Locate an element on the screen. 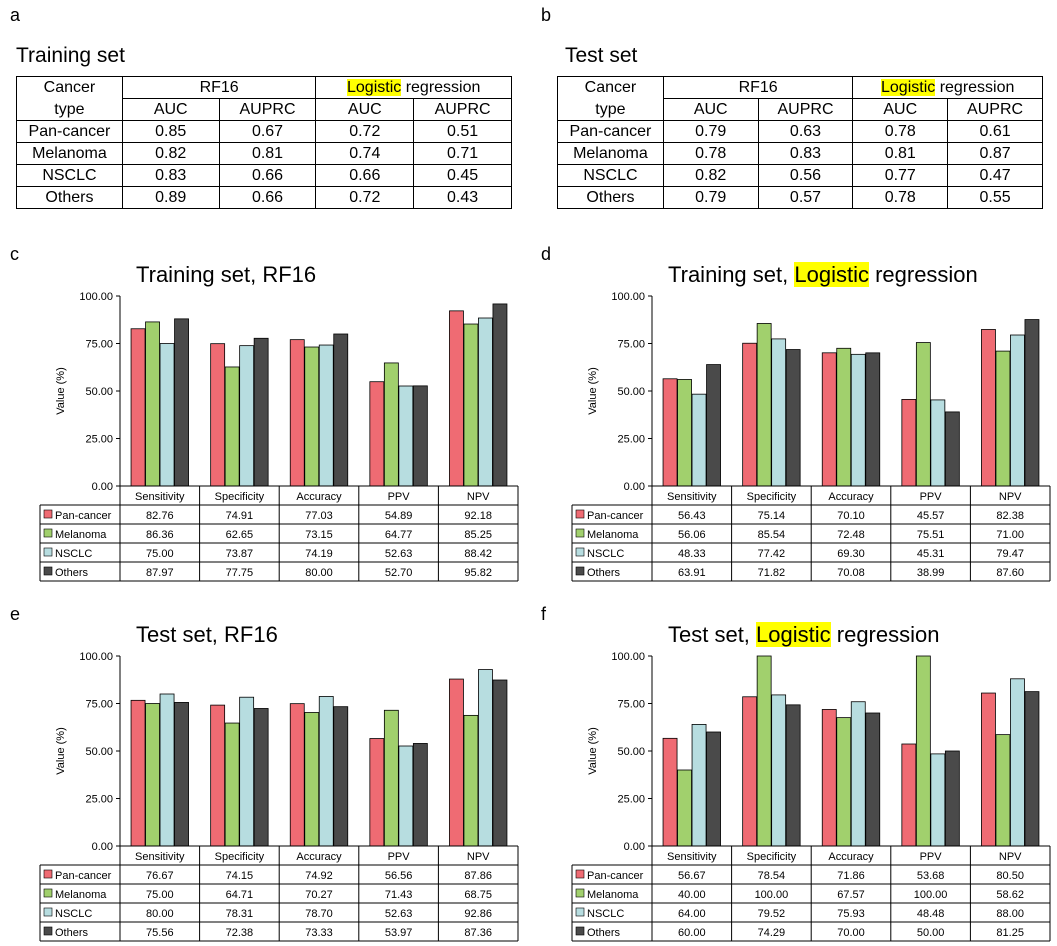  data-label: 52.63 is located at coordinates (399, 554).